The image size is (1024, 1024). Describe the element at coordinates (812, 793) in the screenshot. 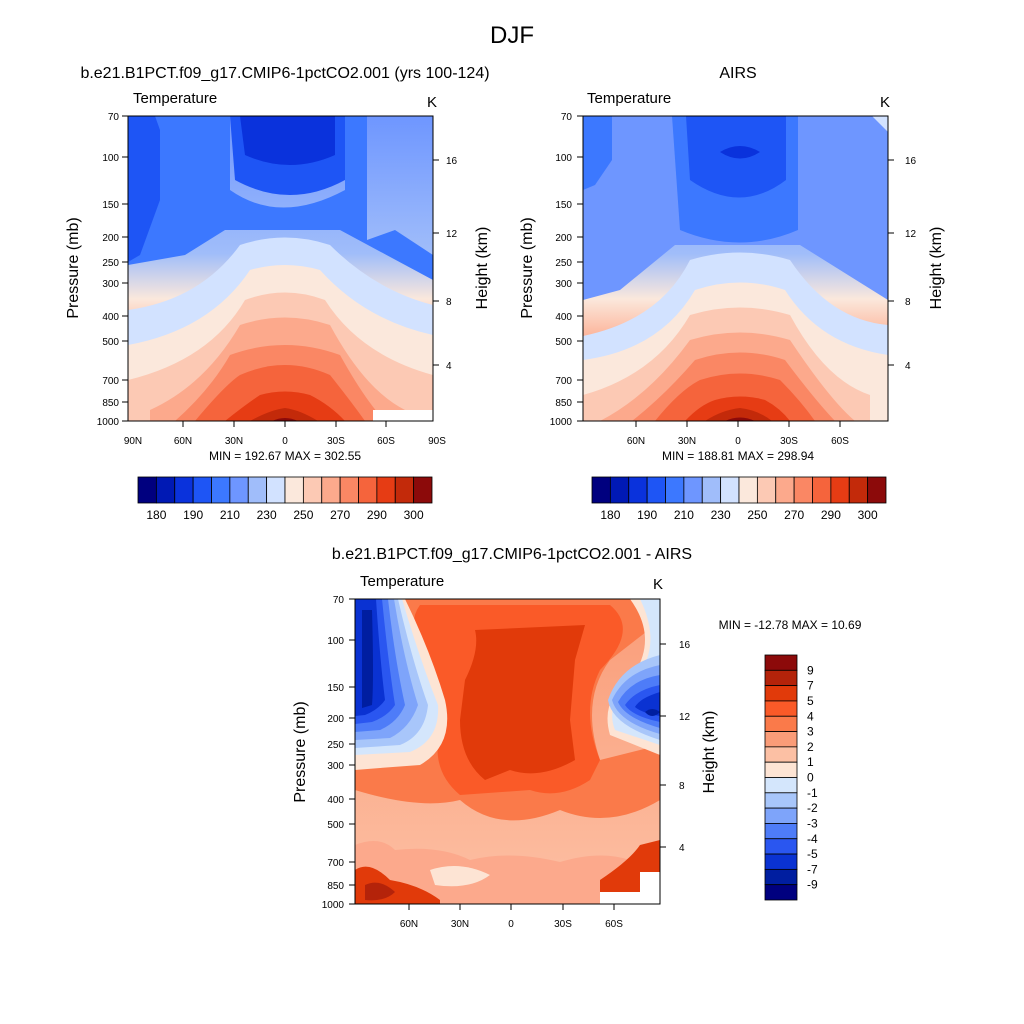

I see `colorbar-label: -1` at that location.